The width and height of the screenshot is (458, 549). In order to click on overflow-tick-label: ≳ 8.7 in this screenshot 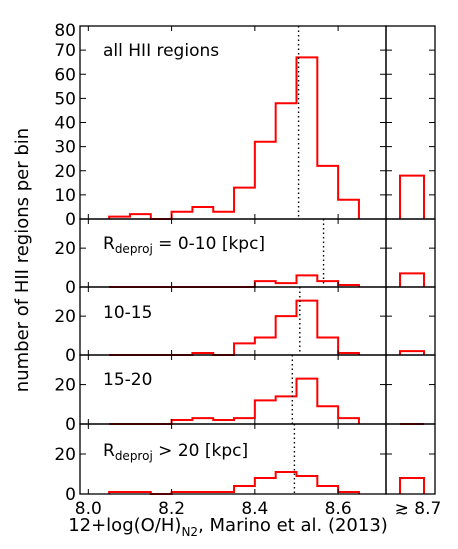, I will do `click(418, 509)`.